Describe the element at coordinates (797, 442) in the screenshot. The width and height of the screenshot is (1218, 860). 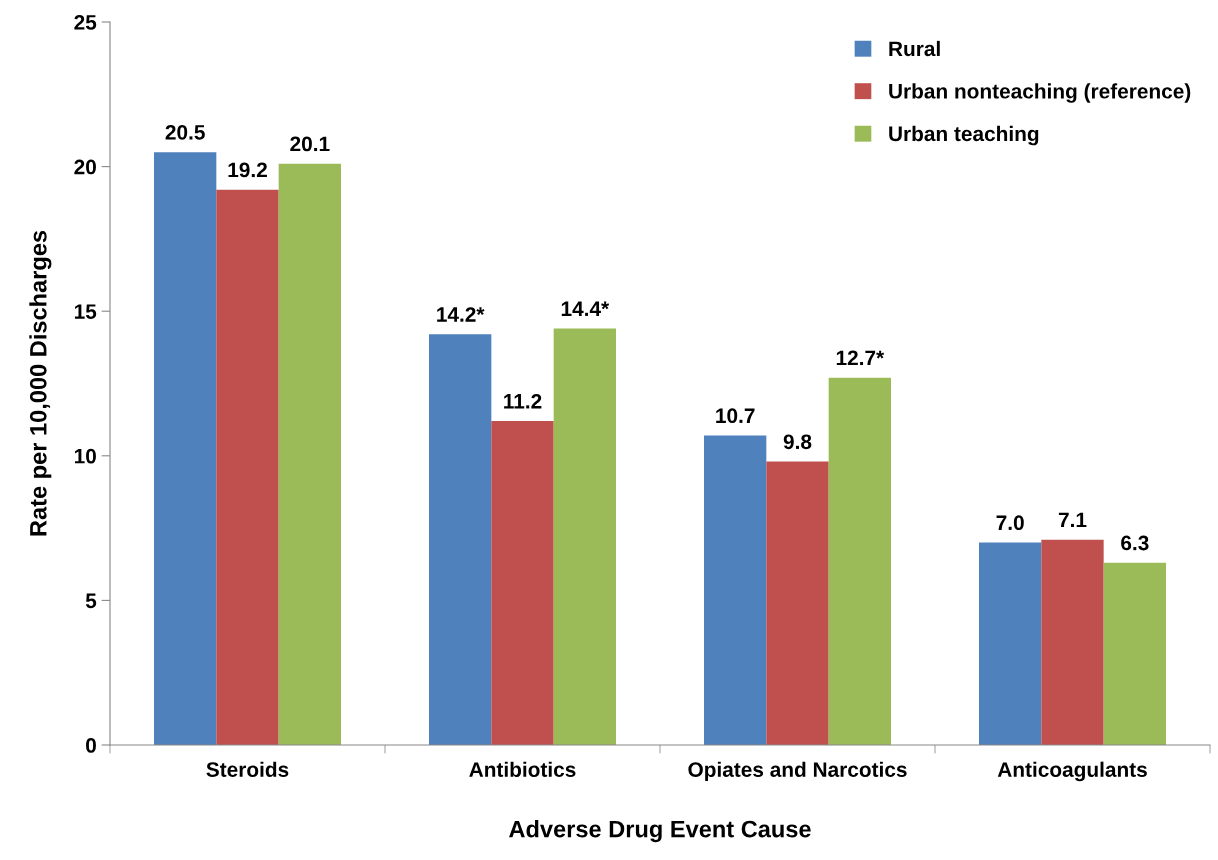
I see `data-label: 9.8` at that location.